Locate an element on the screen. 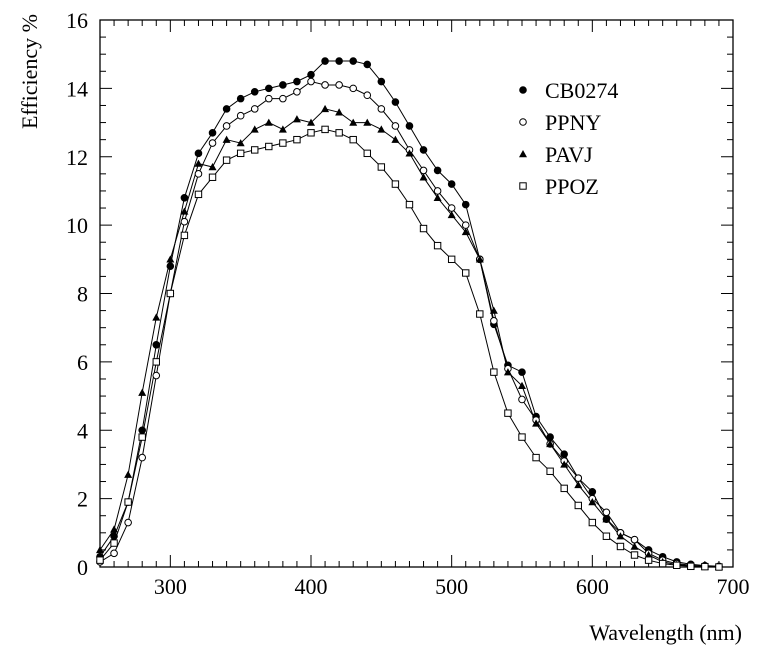  legend-marker-ppny is located at coordinates (523, 122).